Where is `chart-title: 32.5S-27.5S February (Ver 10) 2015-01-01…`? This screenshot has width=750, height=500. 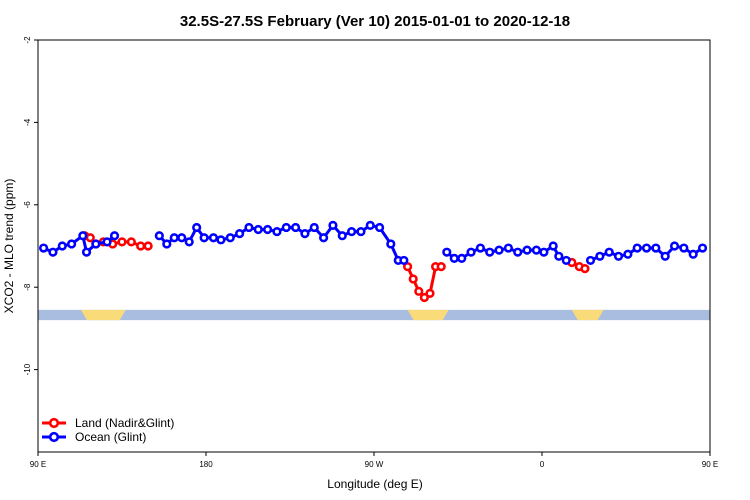 chart-title: 32.5S-27.5S February (Ver 10) 2015-01-01… is located at coordinates (375, 21).